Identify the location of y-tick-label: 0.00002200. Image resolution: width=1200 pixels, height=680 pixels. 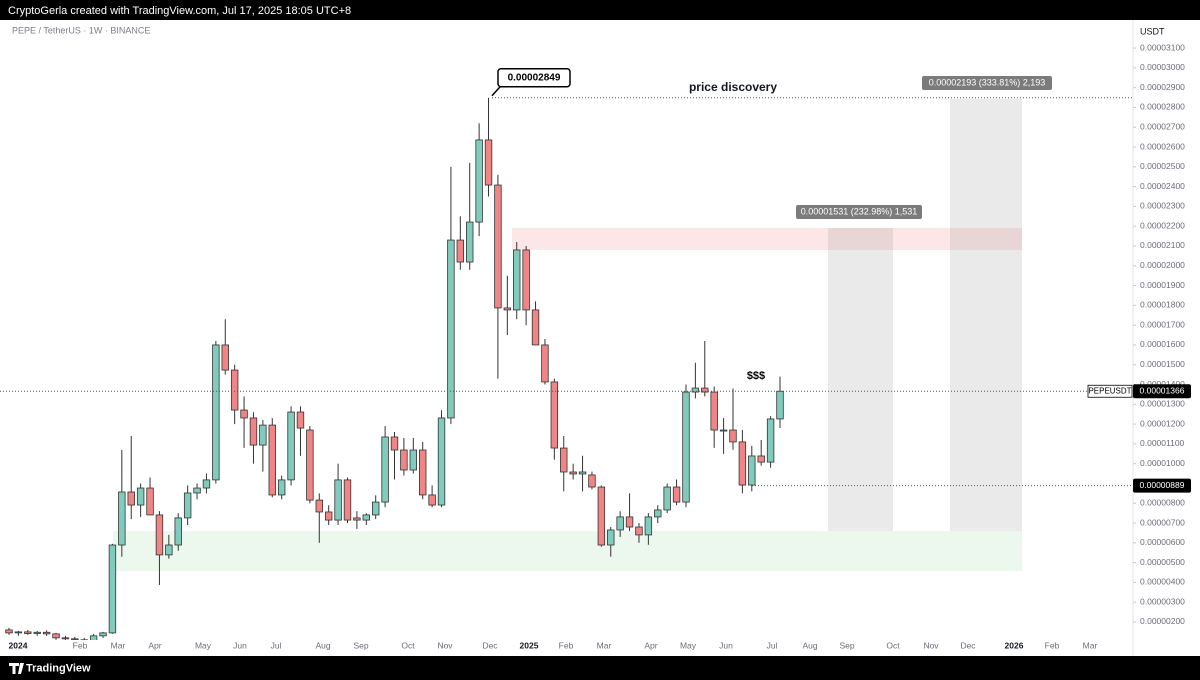
(1162, 225).